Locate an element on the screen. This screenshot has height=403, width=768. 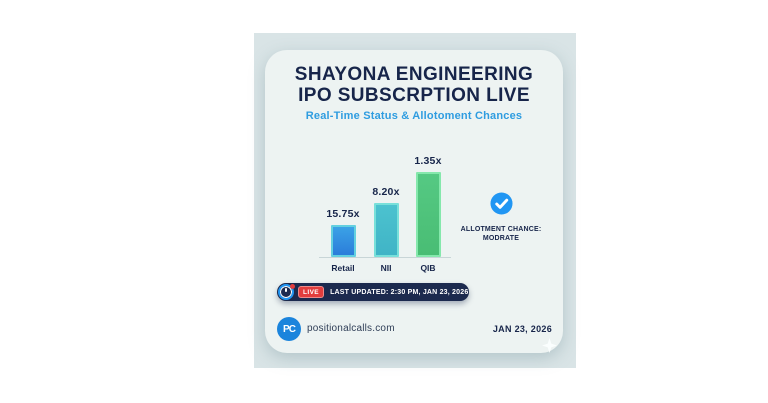
bar-group-nii: 8.20x NII is located at coordinates (386, 229).